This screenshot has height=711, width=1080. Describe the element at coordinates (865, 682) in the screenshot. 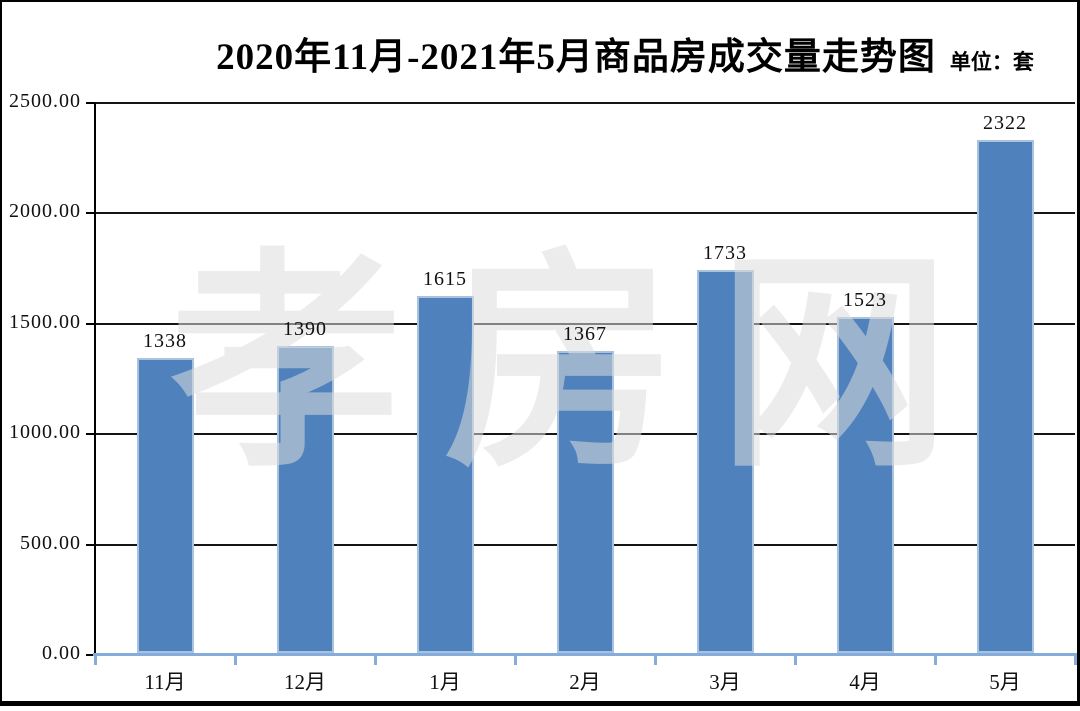

I see `x-axis-label: 4月` at that location.